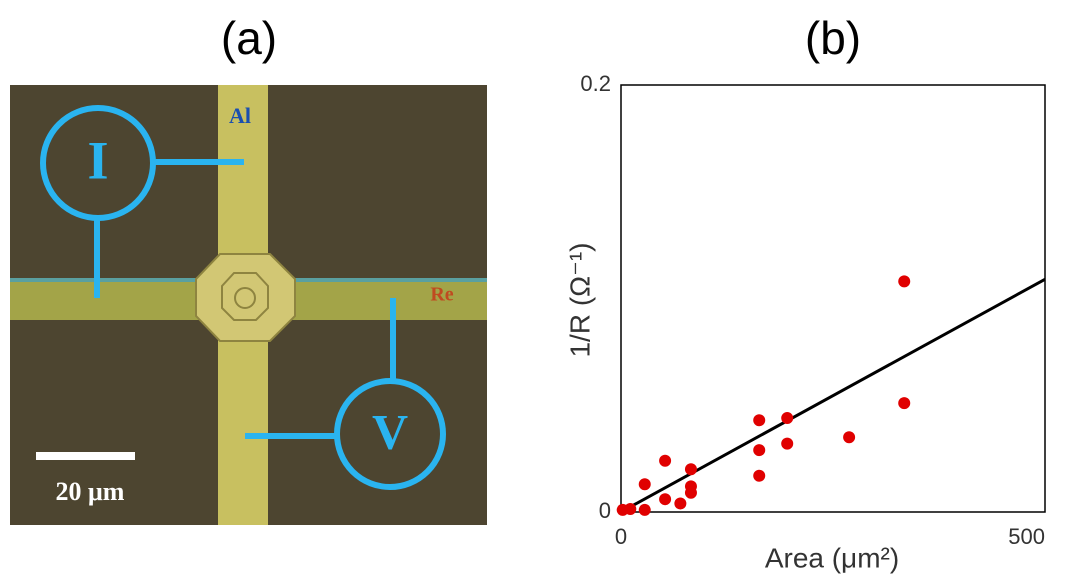 The height and width of the screenshot is (588, 1078). What do you see at coordinates (390, 431) in the screenshot?
I see `meter-label: V` at bounding box center [390, 431].